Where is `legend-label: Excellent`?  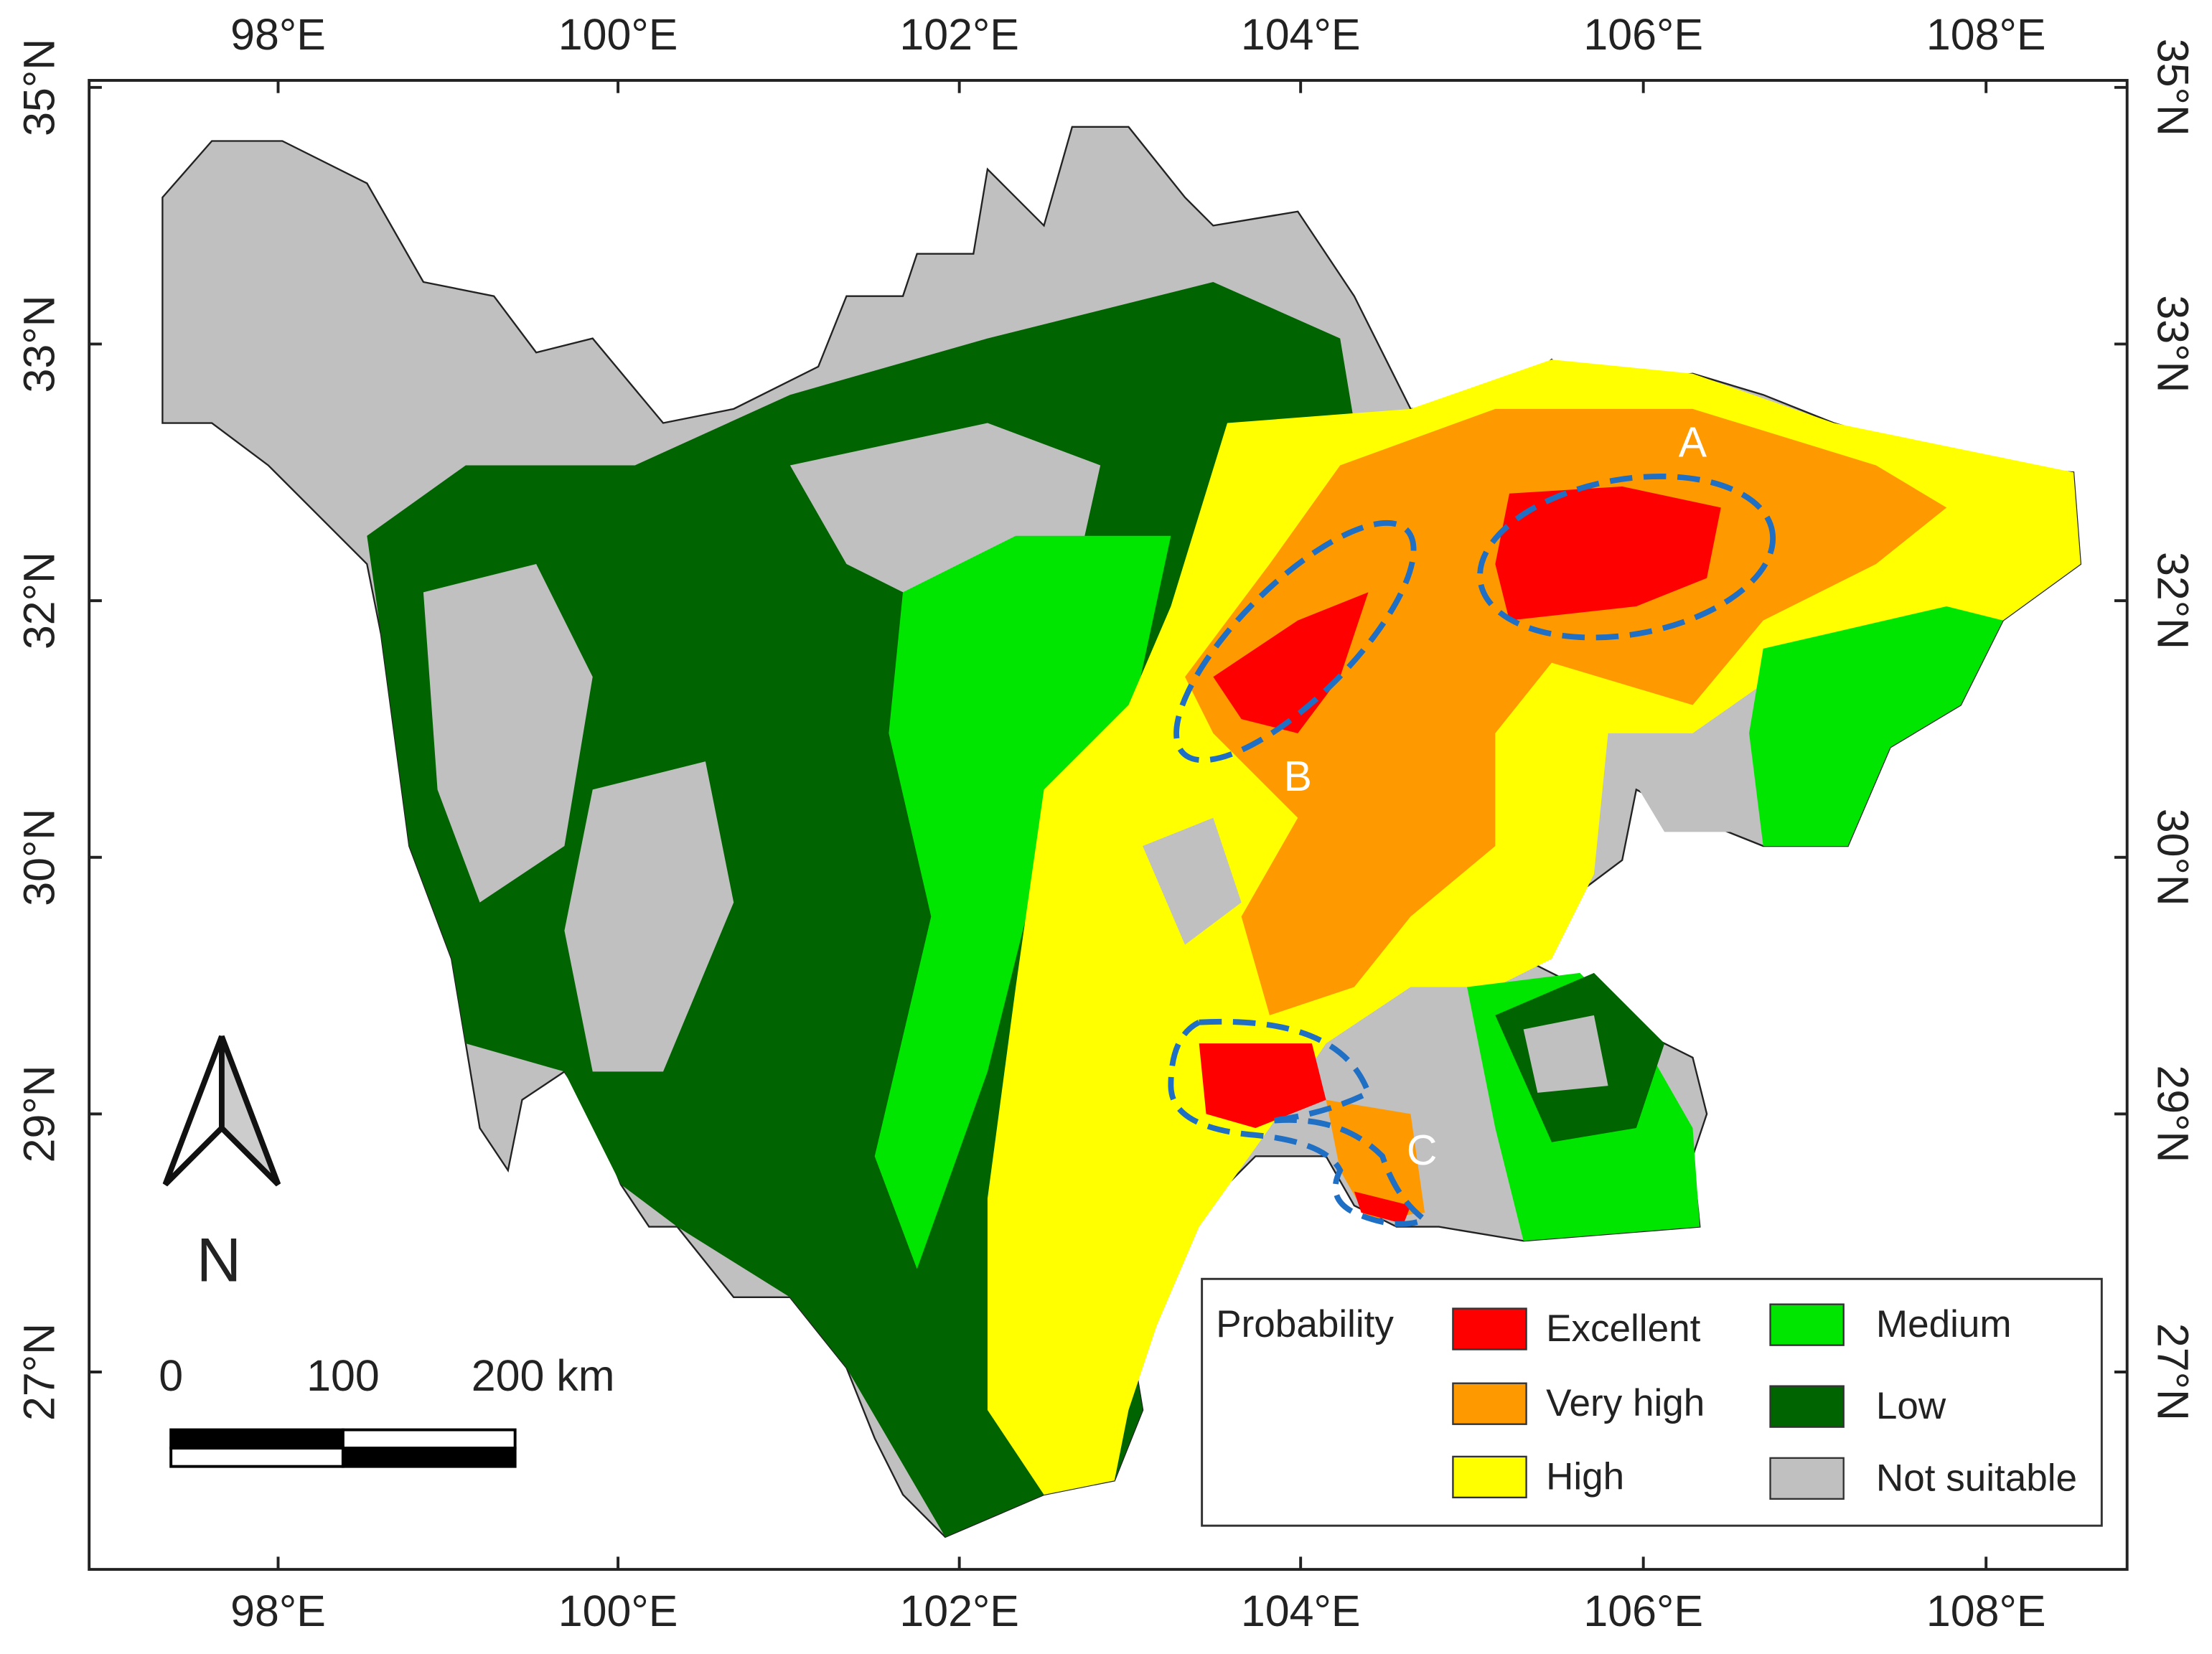 legend-label: Excellent is located at coordinates (1623, 1328).